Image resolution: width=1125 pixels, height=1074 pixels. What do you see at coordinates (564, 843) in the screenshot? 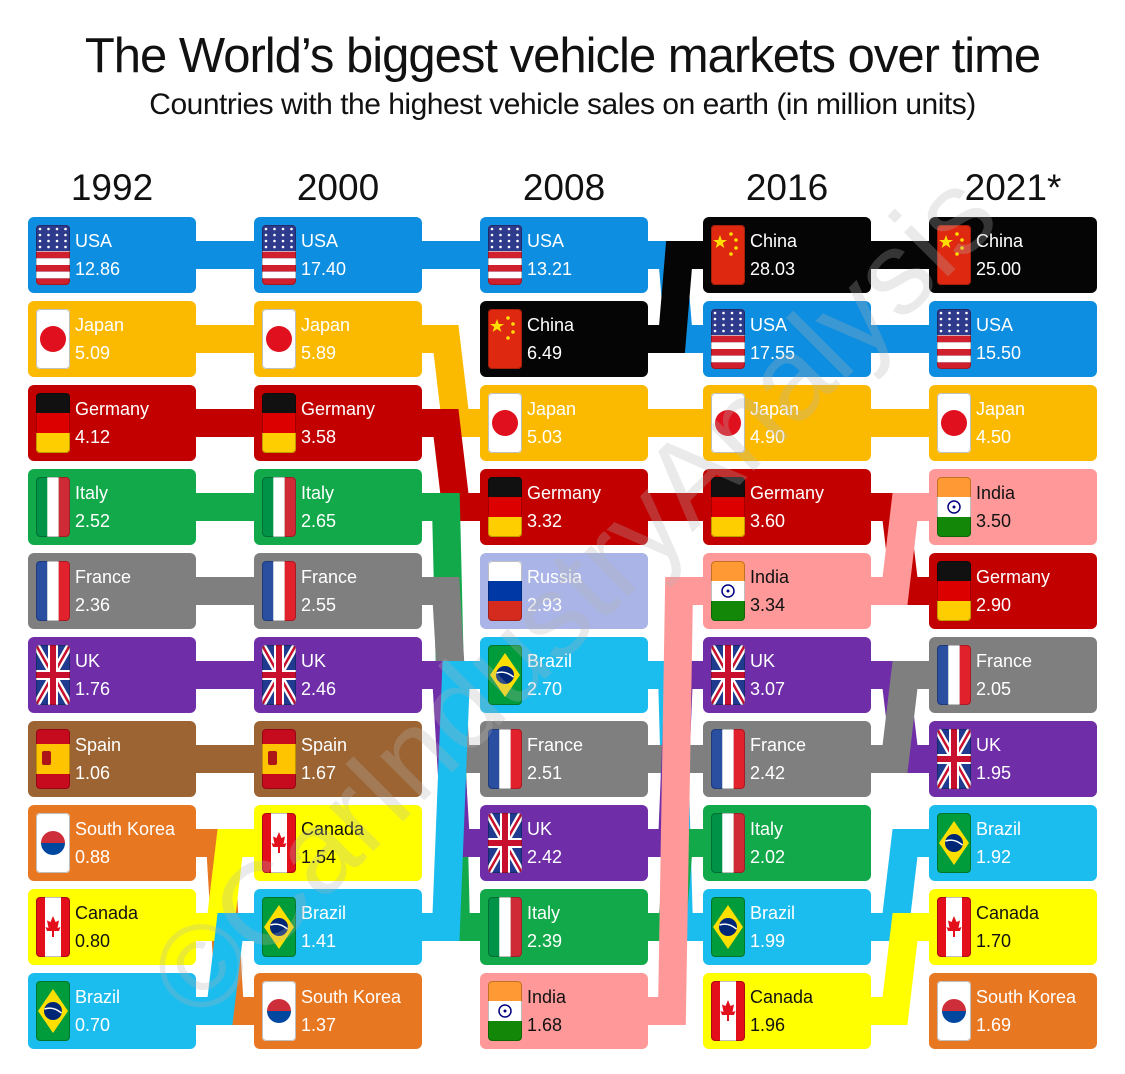
I see `box-uk-2008: UK 2.42` at bounding box center [564, 843].